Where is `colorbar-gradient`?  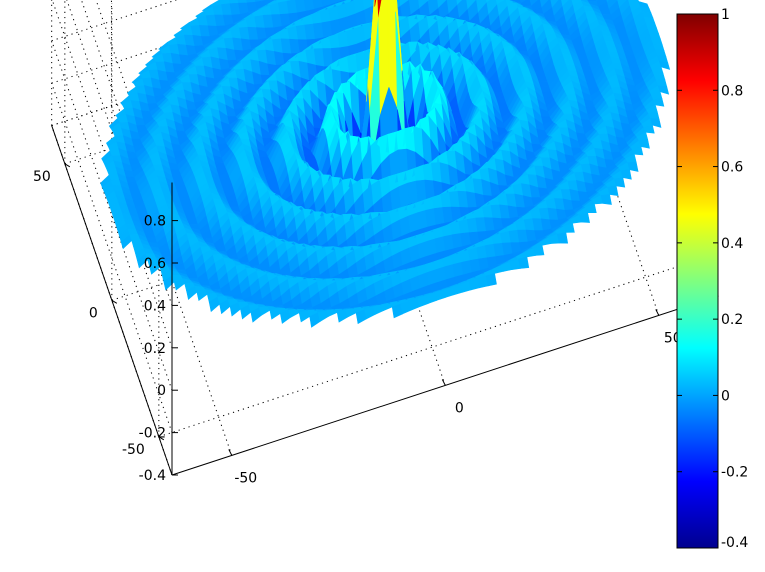 colorbar-gradient is located at coordinates (697, 281).